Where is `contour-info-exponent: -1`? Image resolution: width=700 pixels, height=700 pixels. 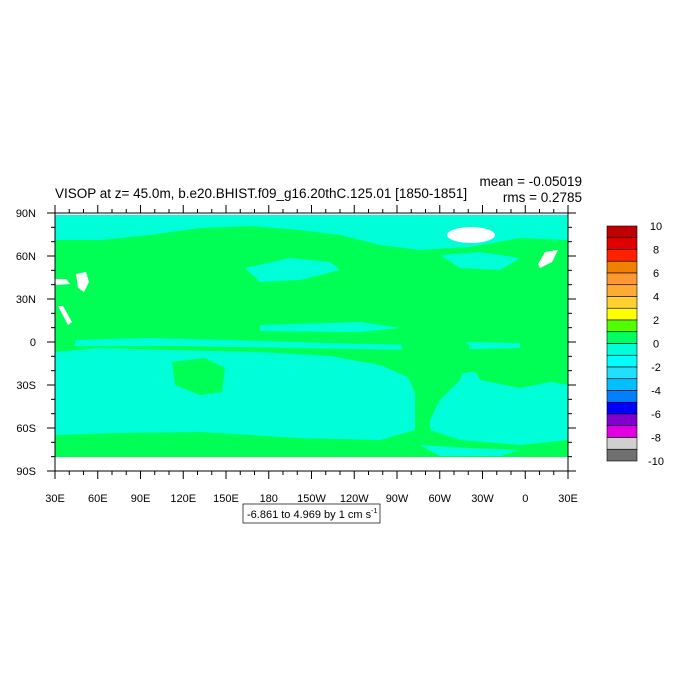 contour-info-exponent: -1 is located at coordinates (374, 511).